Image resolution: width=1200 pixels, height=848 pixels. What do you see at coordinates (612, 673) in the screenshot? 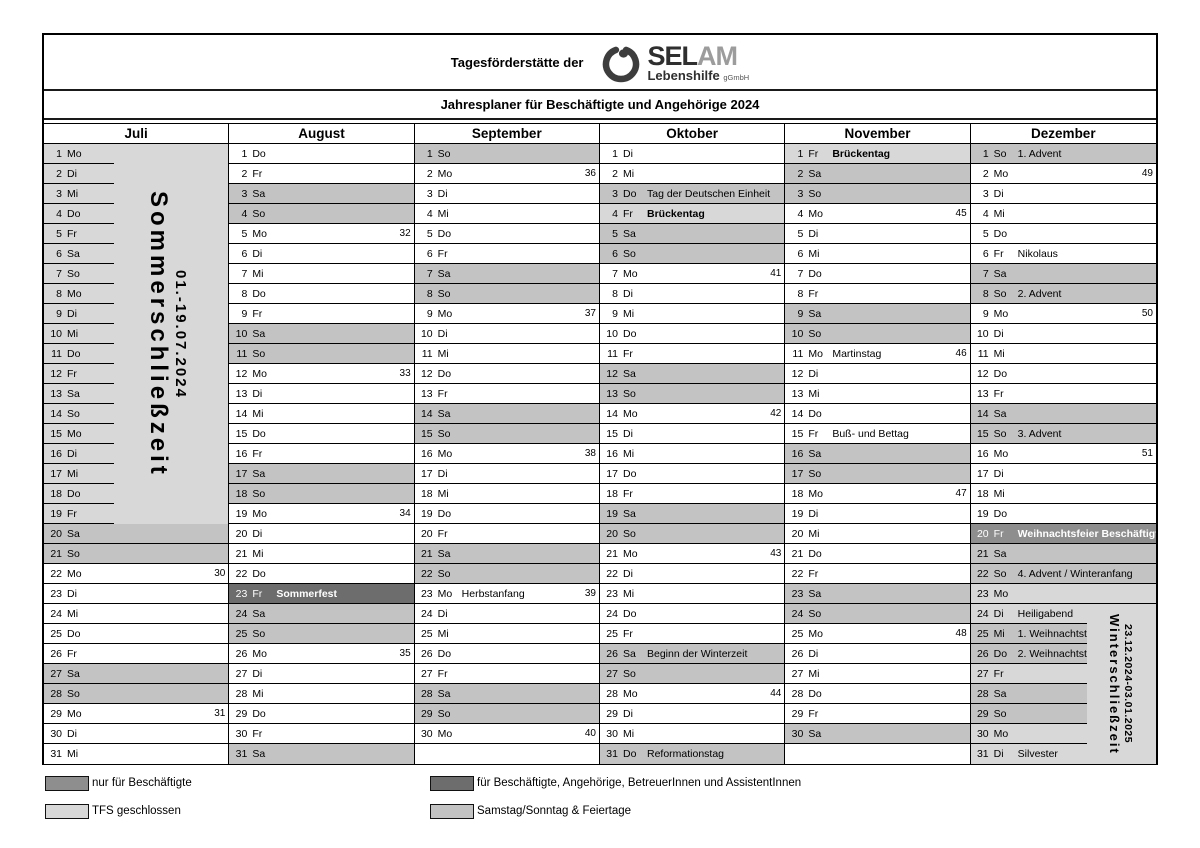
I see `day-number: 27` at bounding box center [612, 673].